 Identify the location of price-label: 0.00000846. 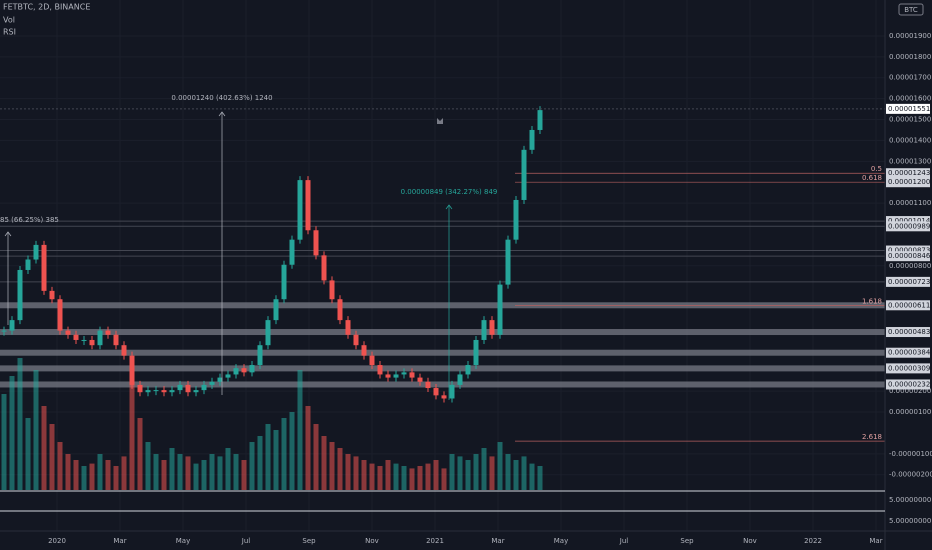
(909, 256).